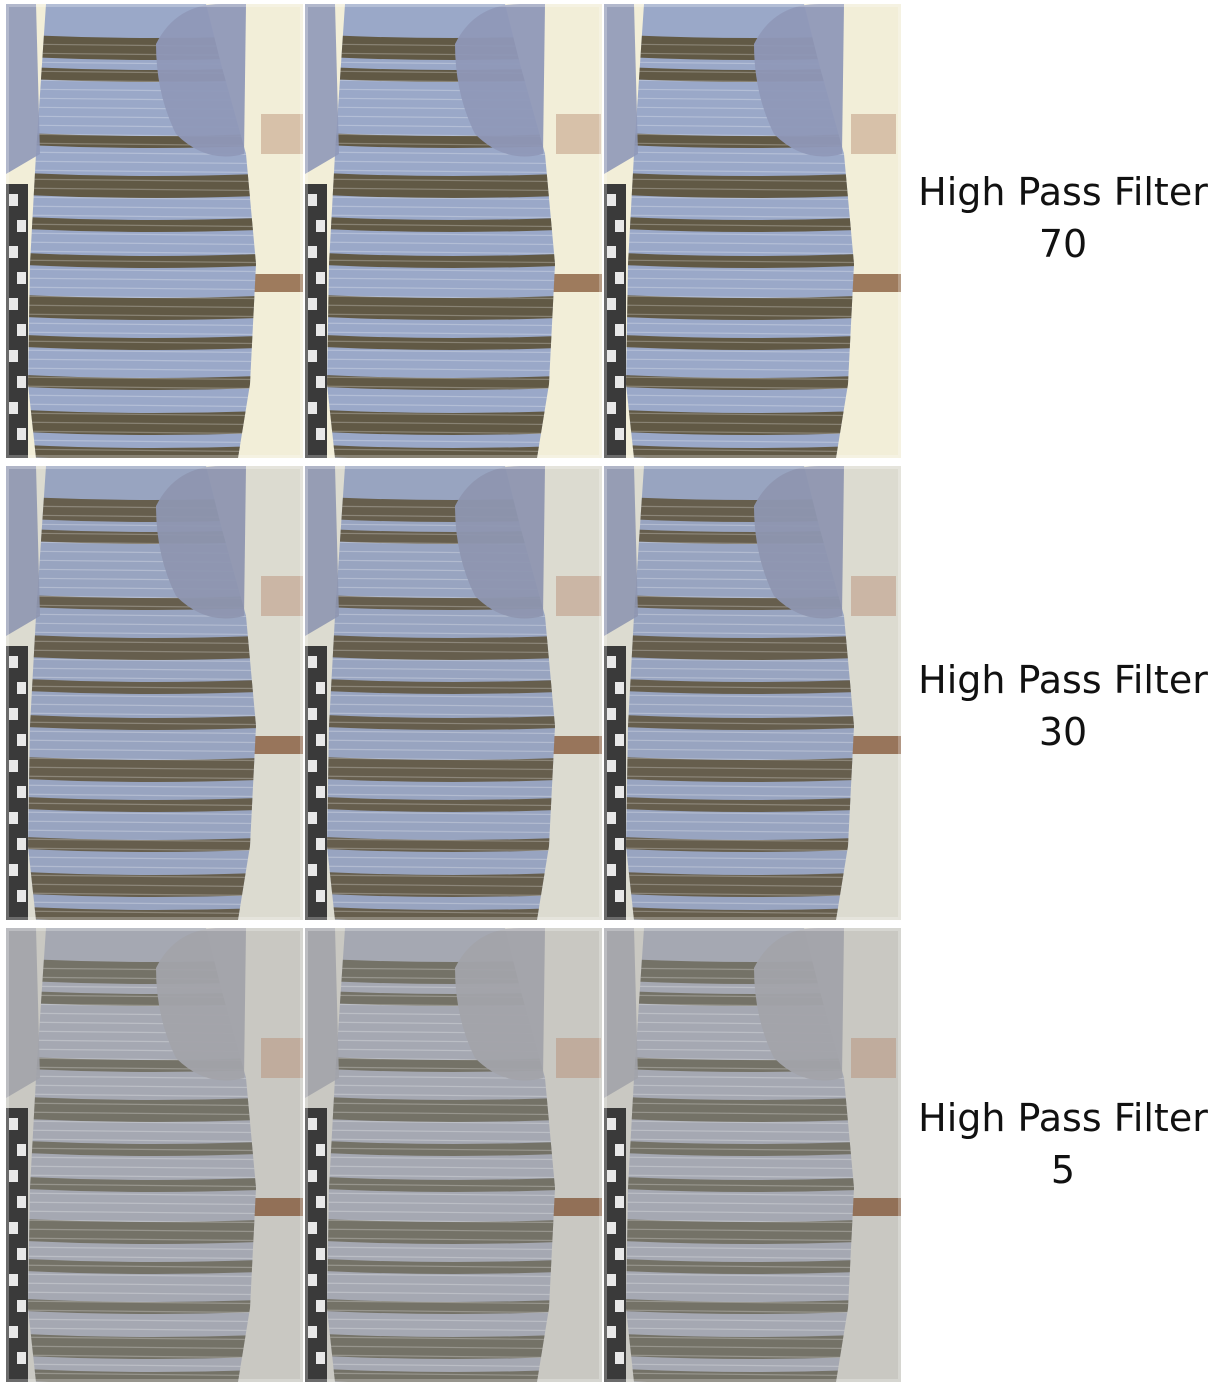 This screenshot has width=1220, height=1396. Describe the element at coordinates (1063, 1170) in the screenshot. I see `filter-label-value: 5` at that location.